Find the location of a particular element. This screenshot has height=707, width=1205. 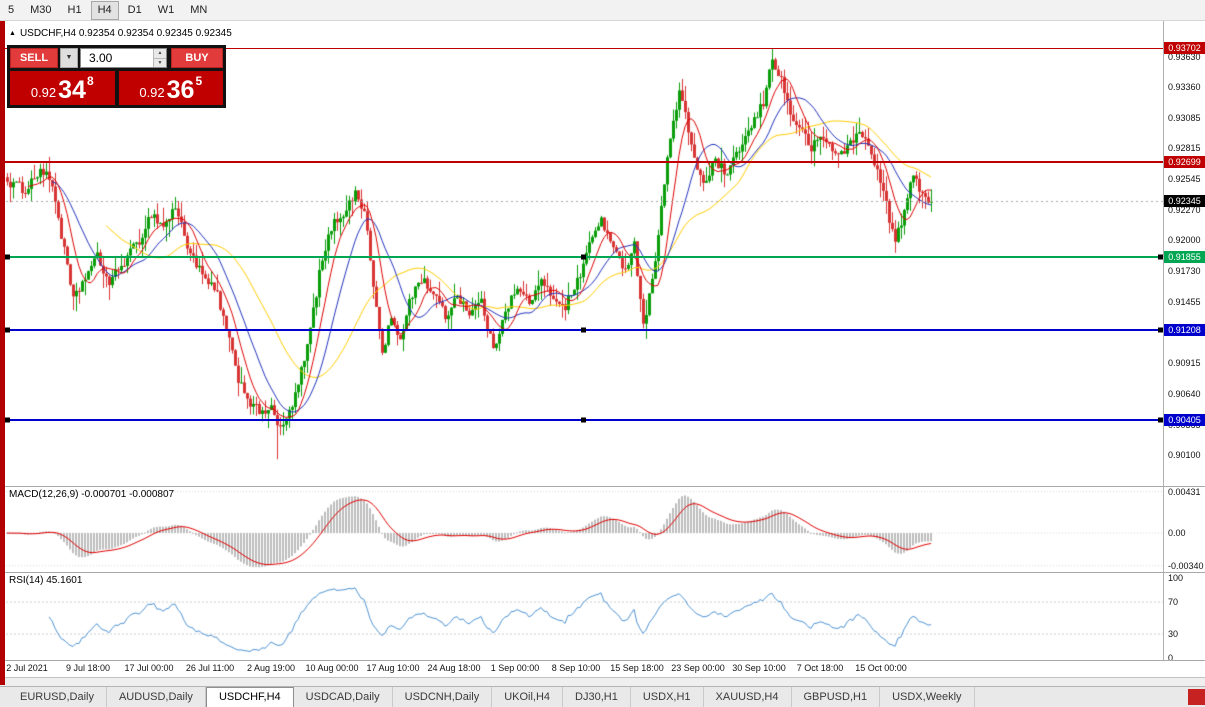

tab-gbpusd-h1: GBPUSD,H1 is located at coordinates (836, 697).